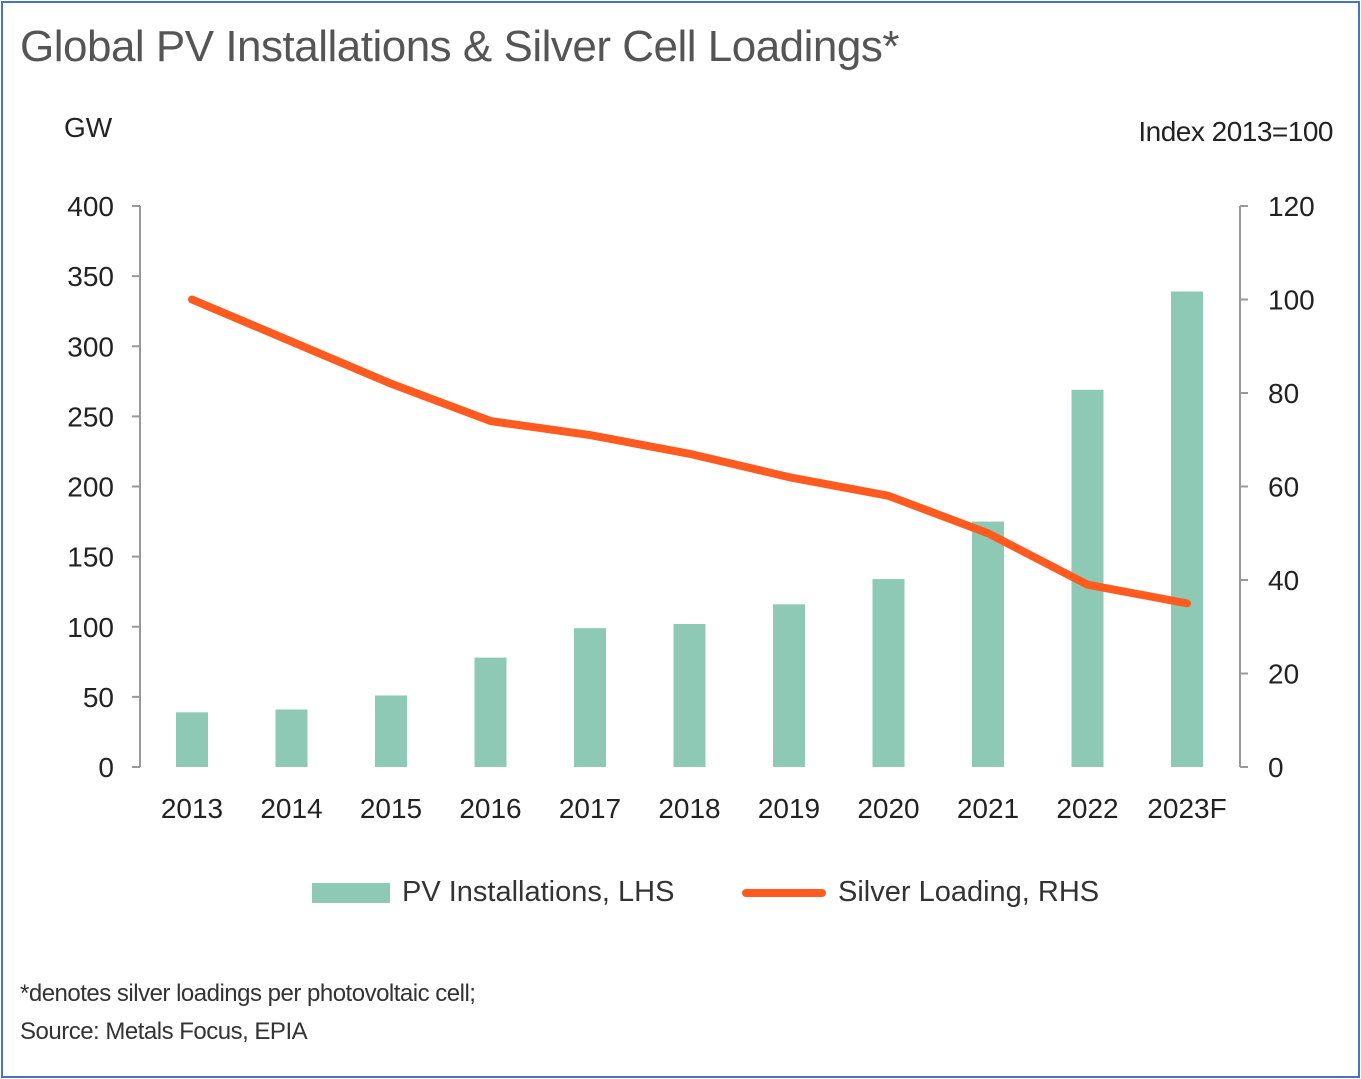 This screenshot has width=1361, height=1079. I want to click on legend-item-line: Silver Loading, RHS, so click(920, 892).